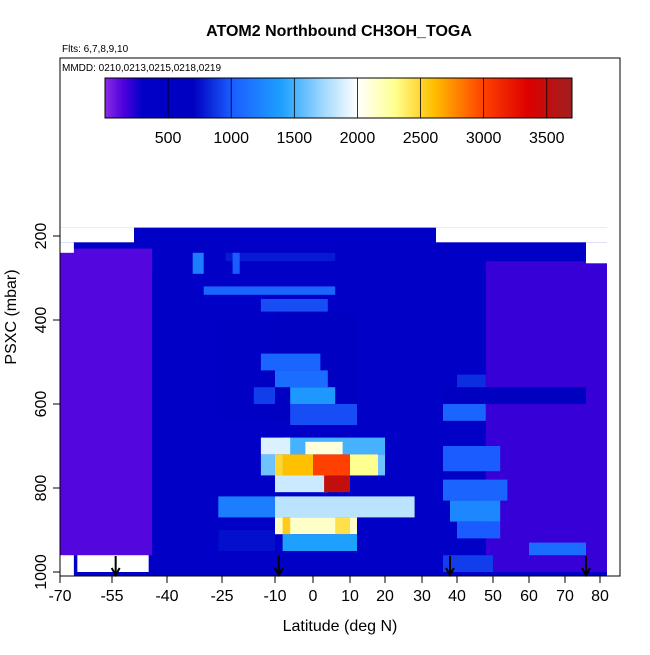  I want to click on chart-title: ATOM2 Northbound CH3OH_TOGA, so click(339, 31).